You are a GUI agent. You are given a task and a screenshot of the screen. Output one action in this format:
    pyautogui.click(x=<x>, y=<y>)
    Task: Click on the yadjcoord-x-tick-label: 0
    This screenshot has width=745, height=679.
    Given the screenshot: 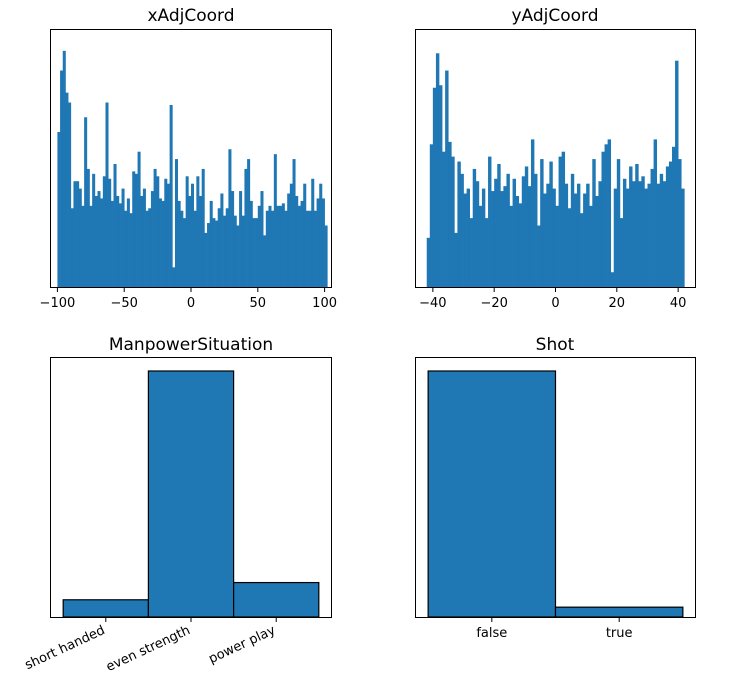 What is the action you would take?
    pyautogui.click(x=555, y=303)
    